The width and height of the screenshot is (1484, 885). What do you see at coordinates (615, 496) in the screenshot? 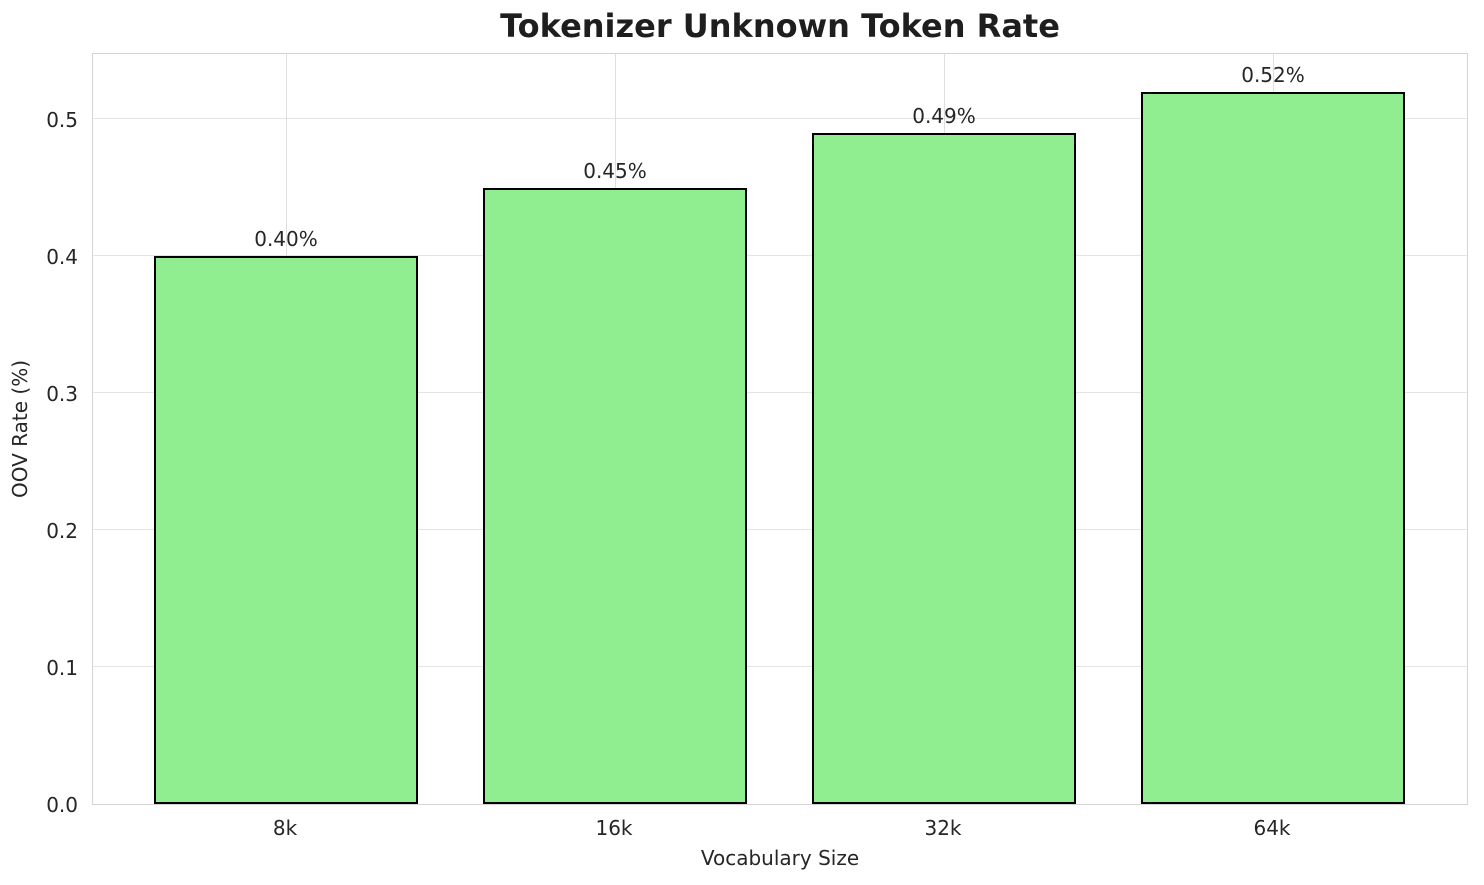
I see `bar-16k` at bounding box center [615, 496].